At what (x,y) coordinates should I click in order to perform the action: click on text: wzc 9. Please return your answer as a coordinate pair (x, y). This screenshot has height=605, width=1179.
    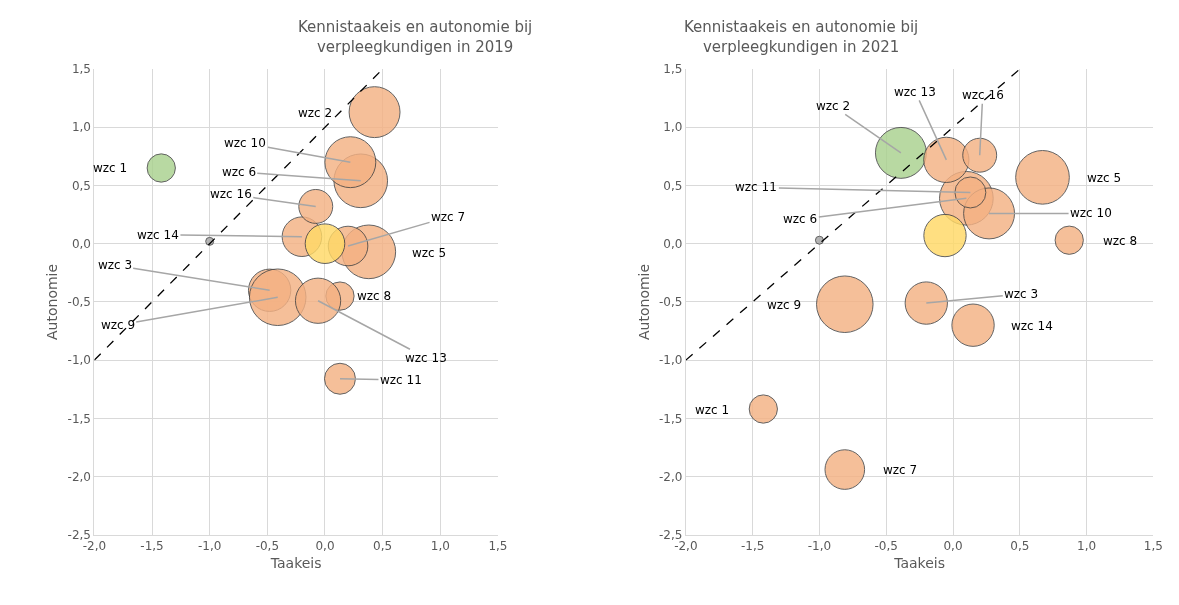
    Looking at the image, I should click on (118, 325).